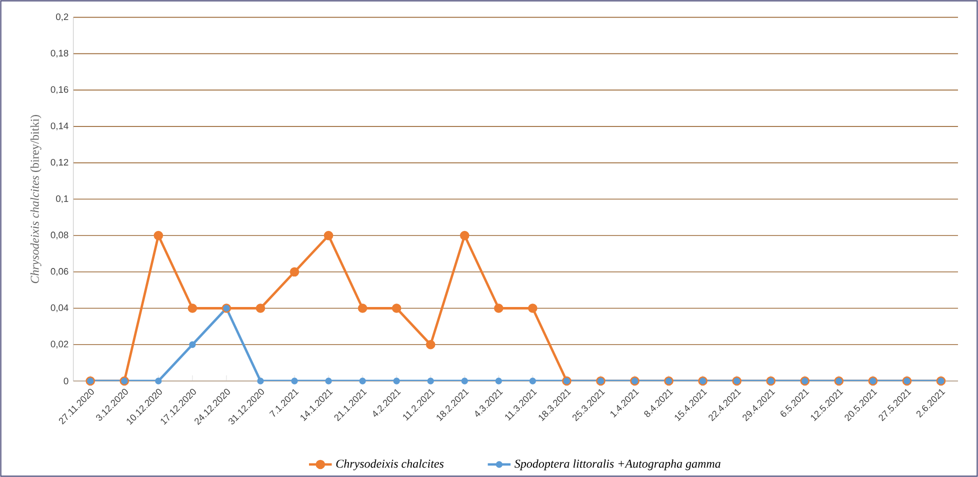  Describe the element at coordinates (66, 381) in the screenshot. I see `y-tick-label: 0` at that location.